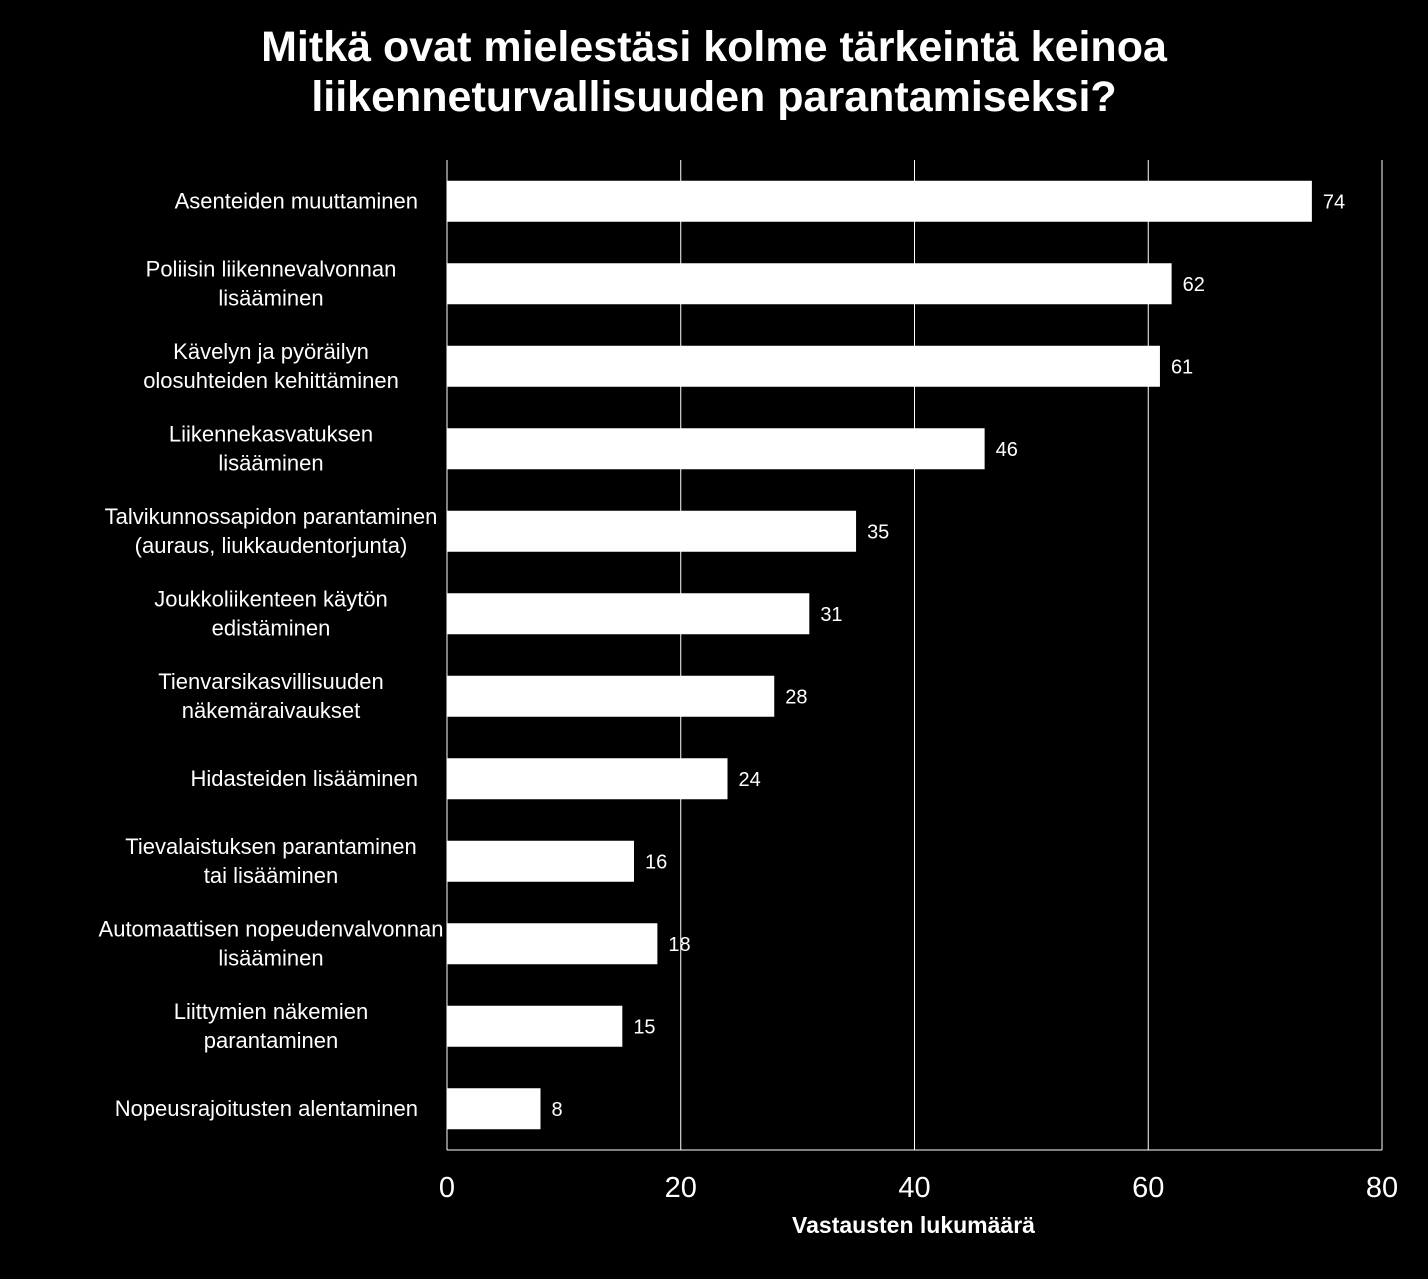 This screenshot has height=1279, width=1428. I want to click on category-label-4-line-1: Liikennekasvatuksen, so click(271, 433).